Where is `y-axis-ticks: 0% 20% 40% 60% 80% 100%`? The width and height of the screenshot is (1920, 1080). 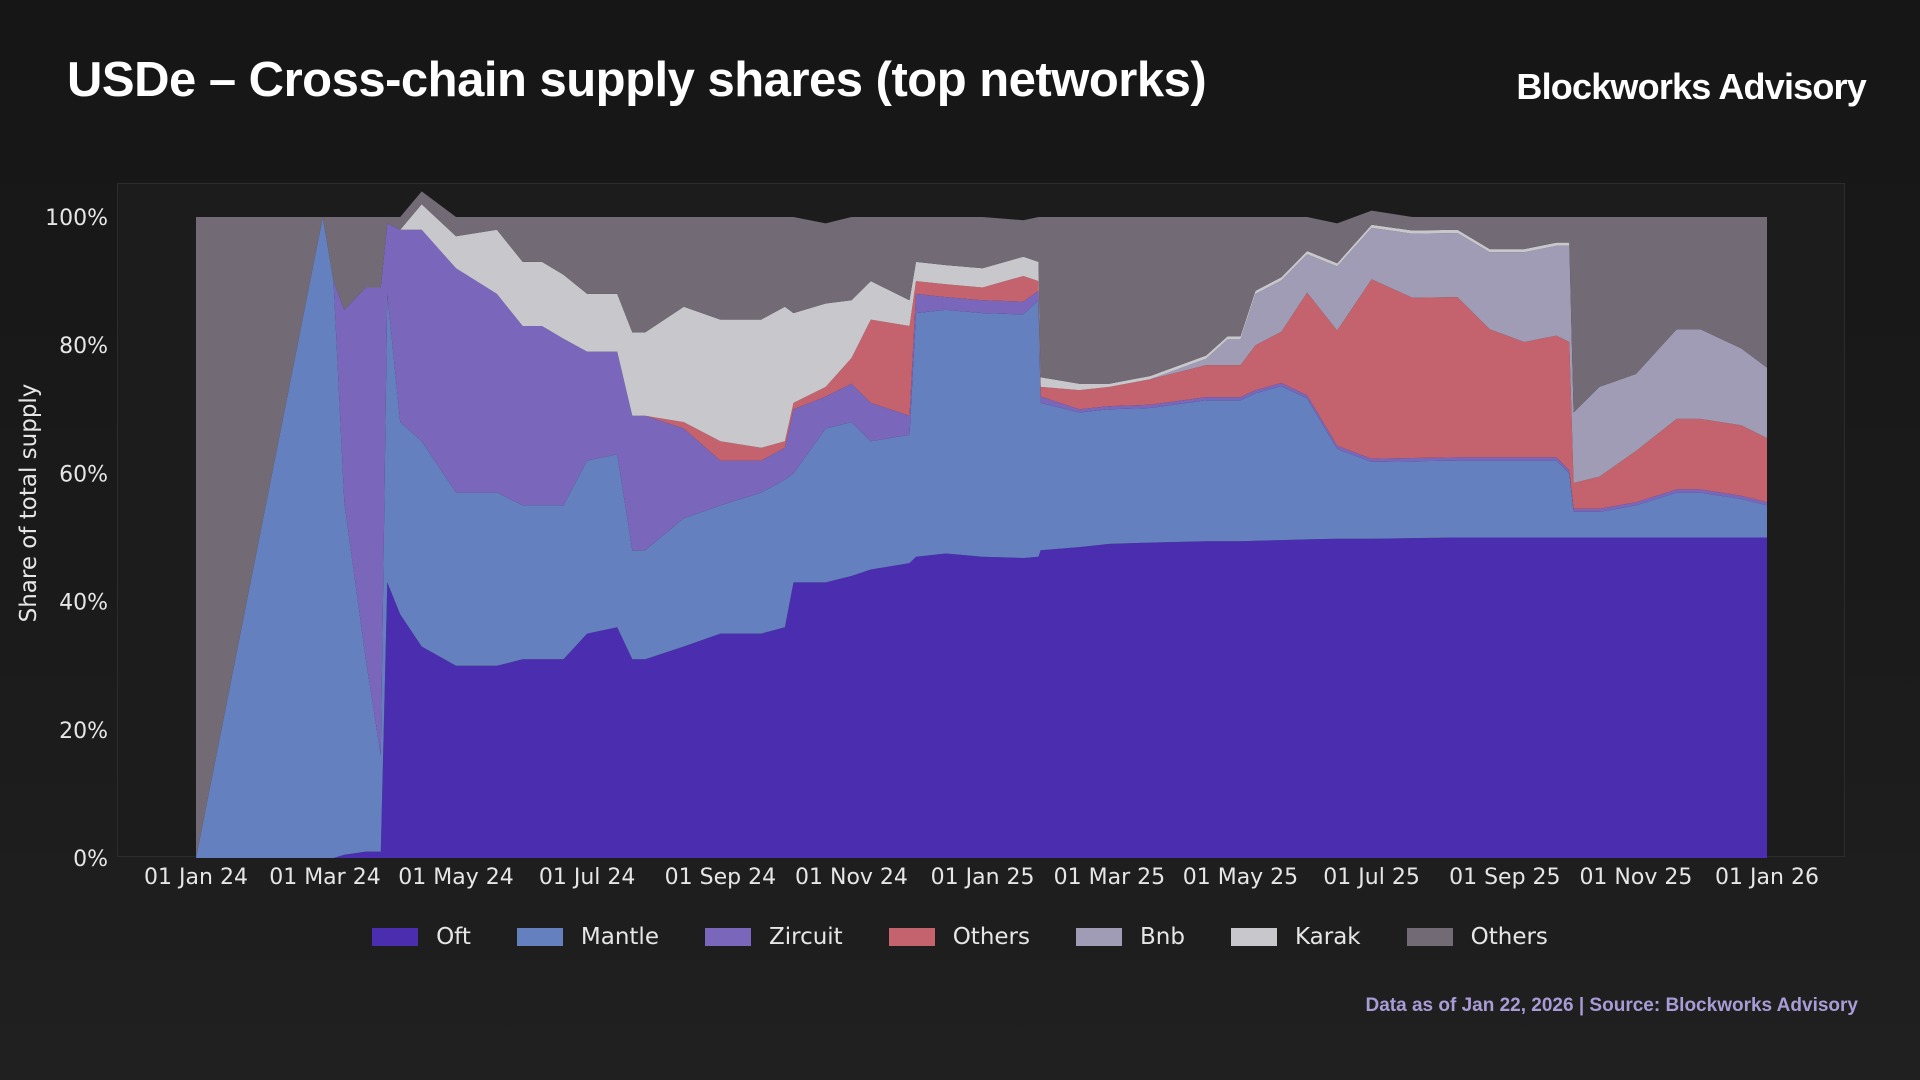 y-axis-ticks: 0% 20% 40% 60% 80% 100% is located at coordinates (76, 539).